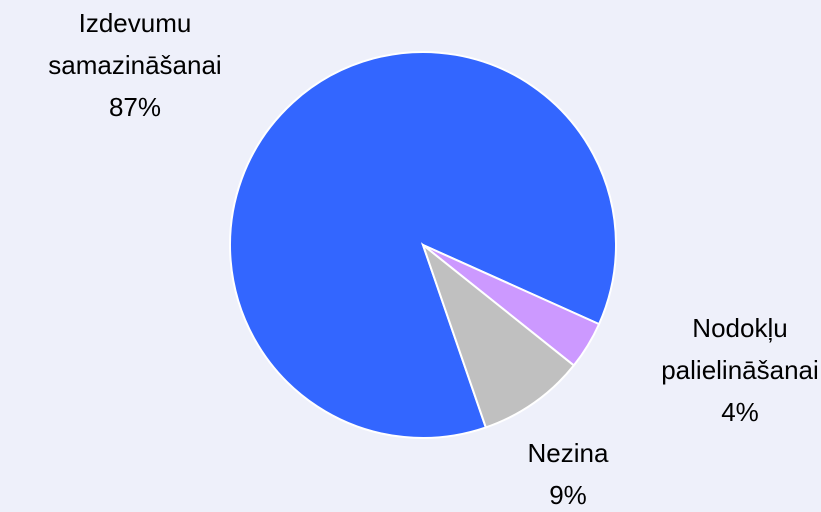 This screenshot has width=821, height=512. I want to click on label-line: samazināšanai, so click(134, 65).